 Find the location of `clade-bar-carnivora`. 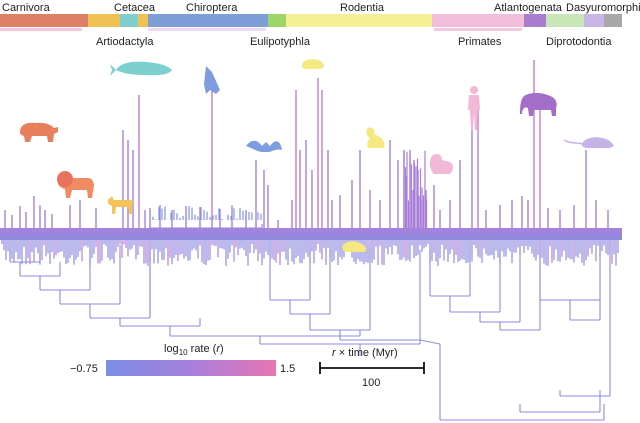

clade-bar-carnivora is located at coordinates (44, 20).